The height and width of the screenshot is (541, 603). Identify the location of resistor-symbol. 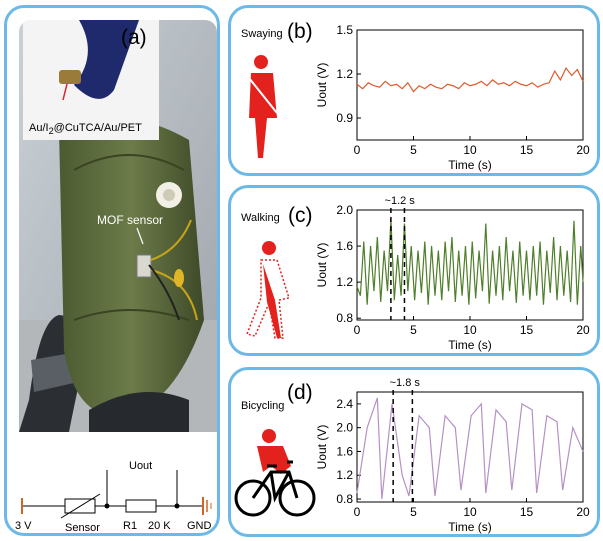
(141, 506).